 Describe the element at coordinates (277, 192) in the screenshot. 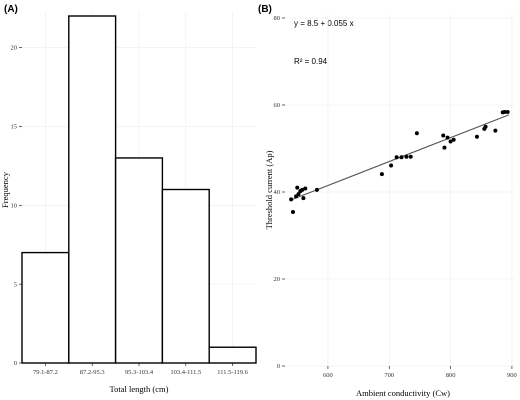

I see `panel-b-y-tick-label: 40` at that location.